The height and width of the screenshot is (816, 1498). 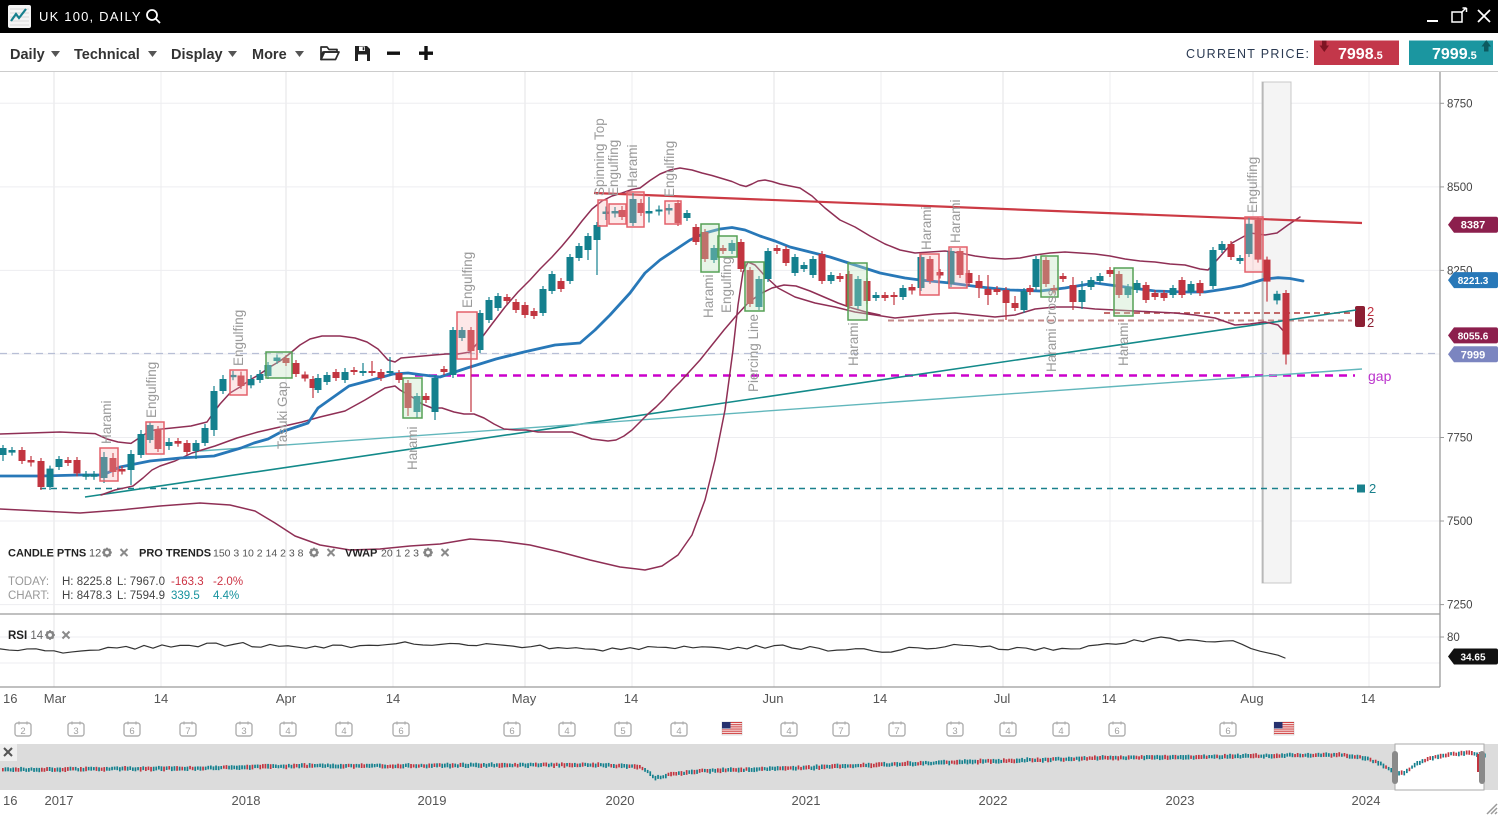 I want to click on svg-text: TODAY:, so click(x=28, y=582).